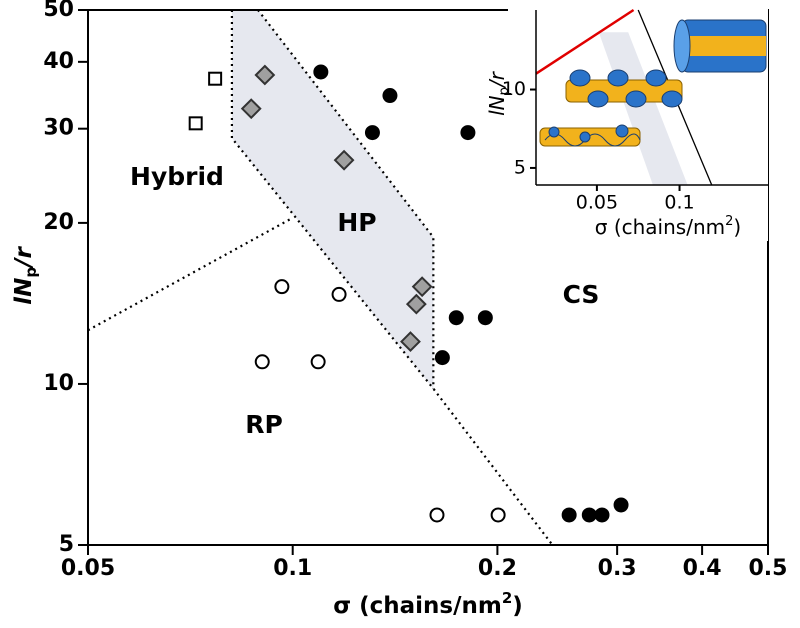 Image resolution: width=800 pixels, height=628 pixels. I want to click on cartoon-chains, so click(592, 140).